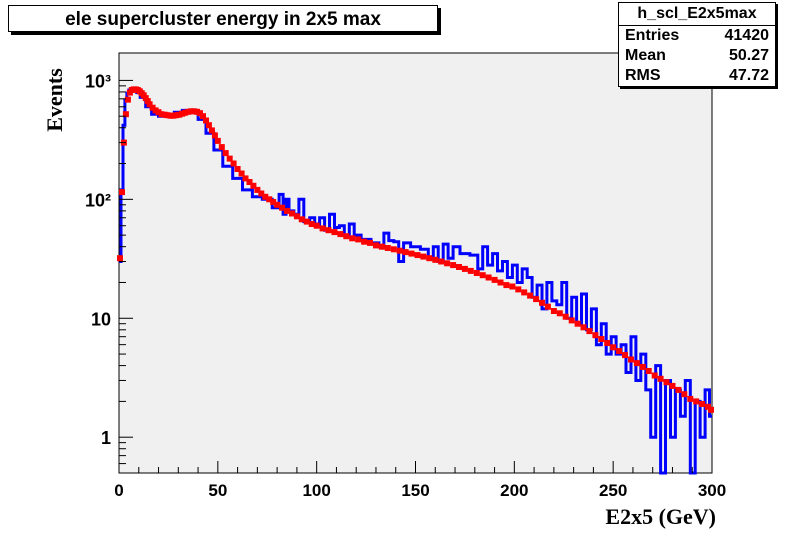  I want to click on x-tick-label: 150, so click(415, 490).